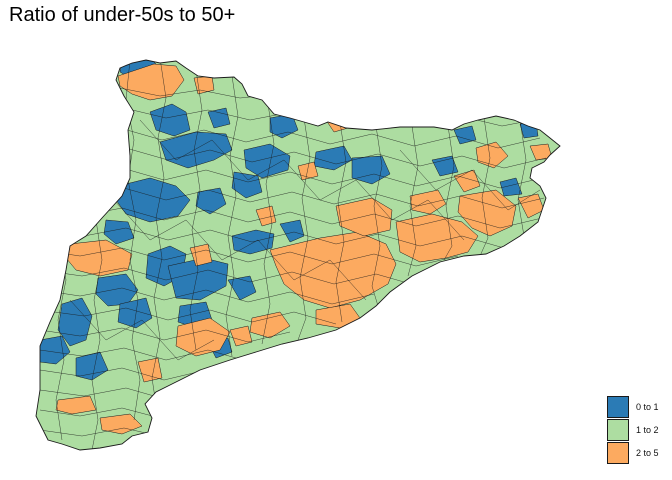  What do you see at coordinates (647, 430) in the screenshot?
I see `legend-label-1-to-2: 1 to 2` at bounding box center [647, 430].